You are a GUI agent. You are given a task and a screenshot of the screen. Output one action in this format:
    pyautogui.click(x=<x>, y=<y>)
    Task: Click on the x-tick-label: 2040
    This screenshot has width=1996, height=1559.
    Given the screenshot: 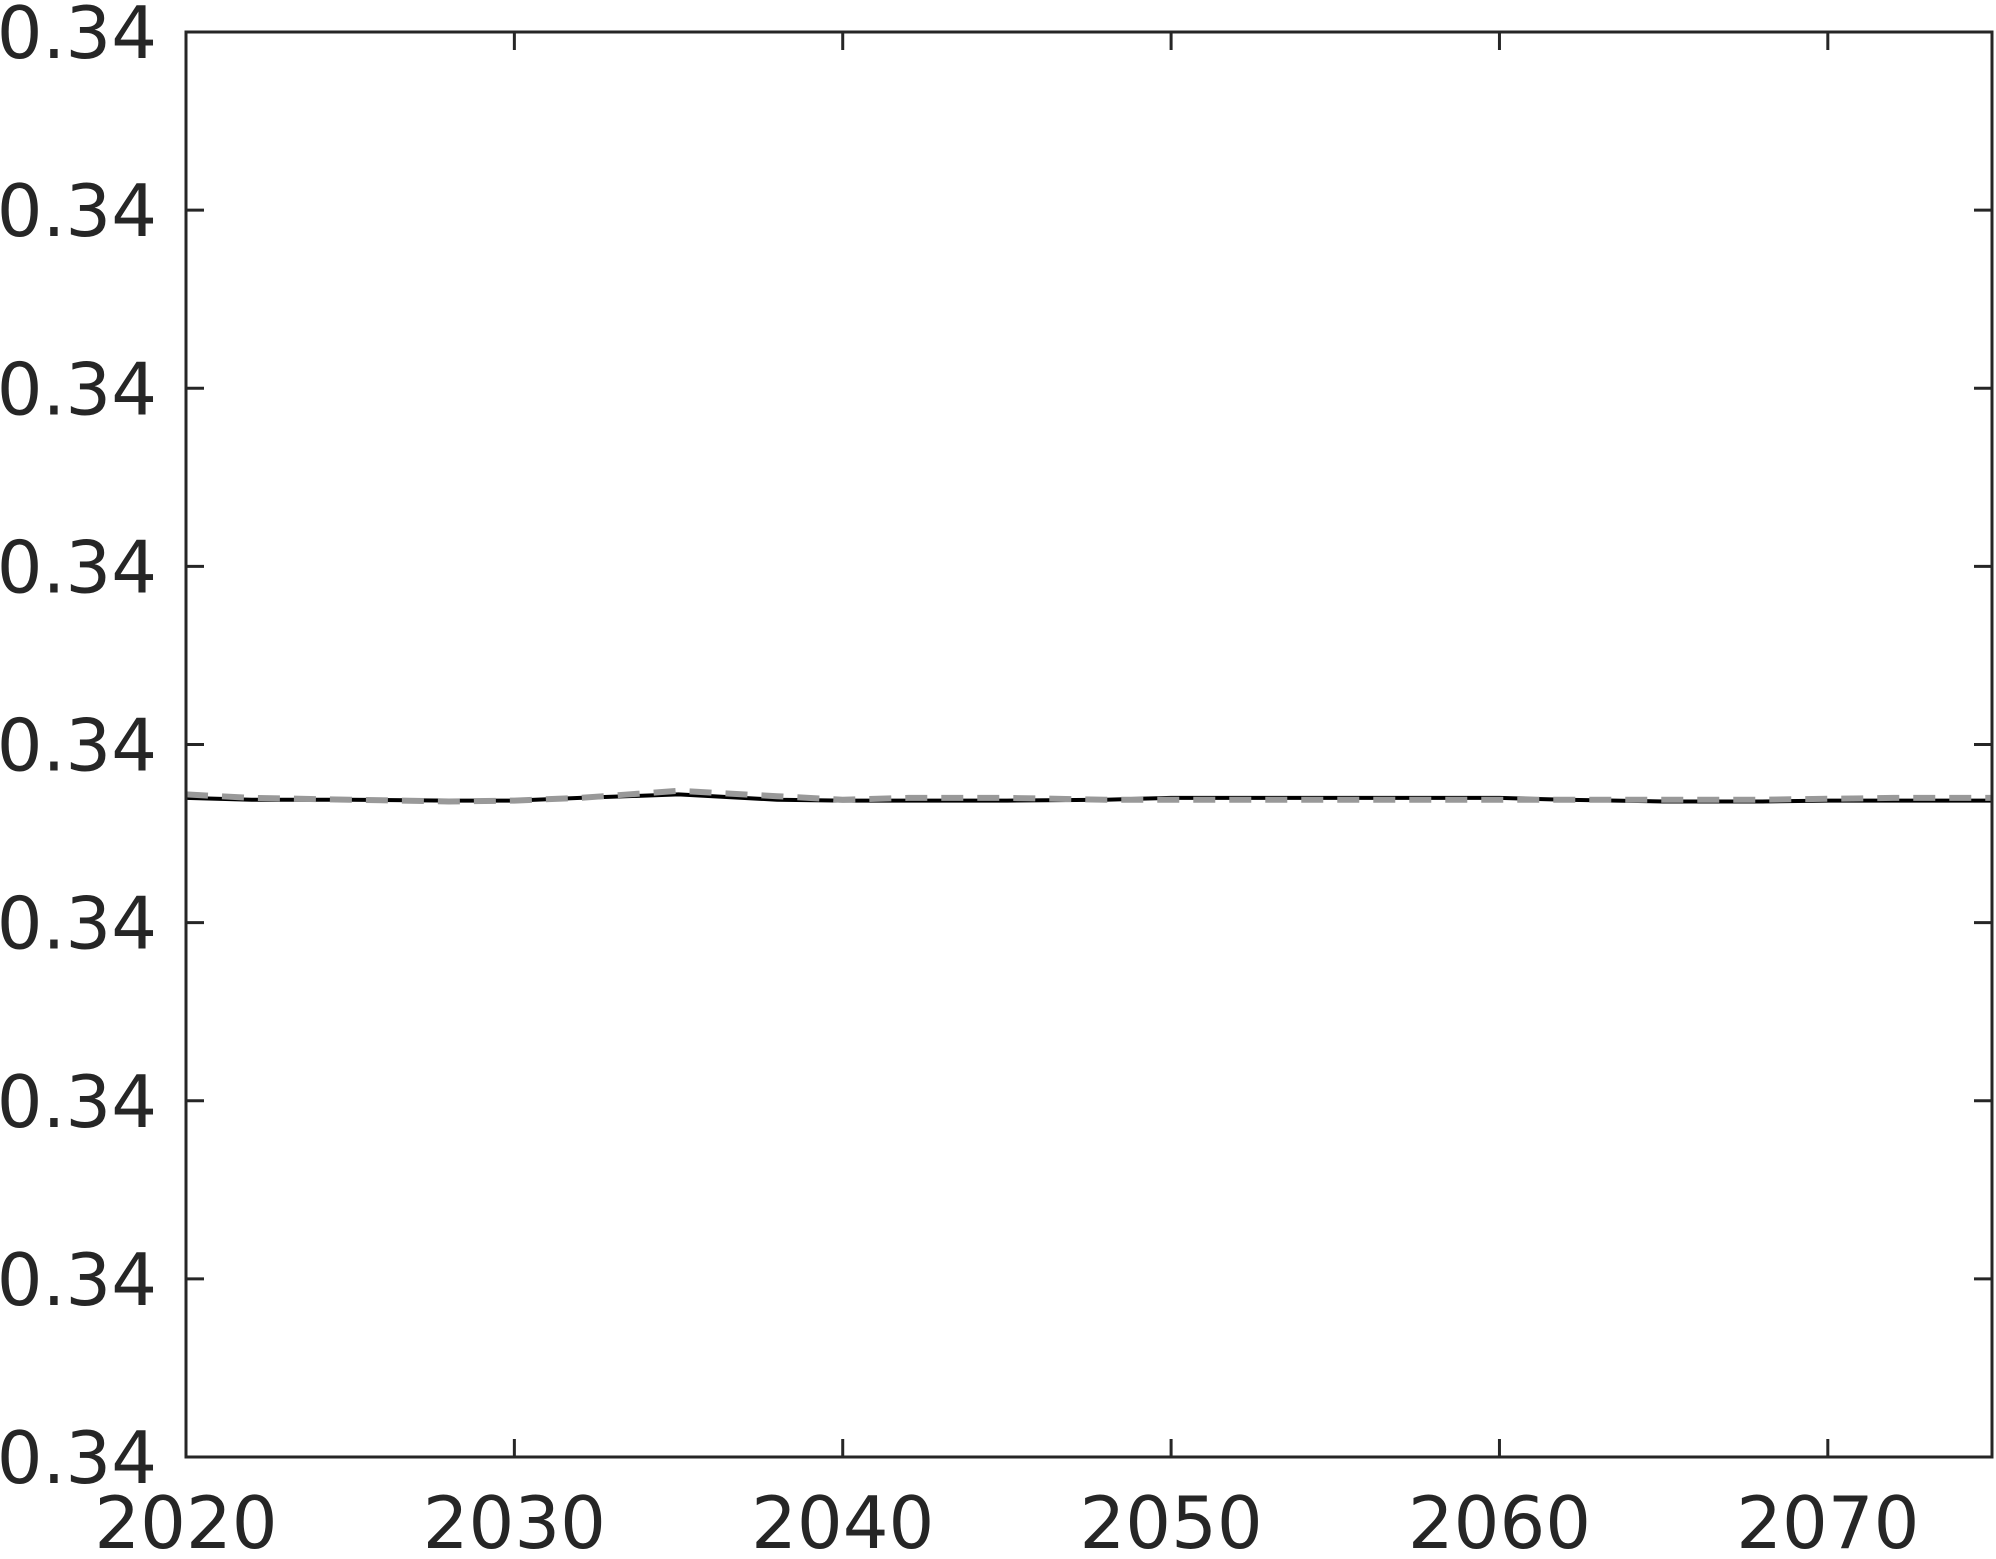 What is the action you would take?
    pyautogui.click(x=842, y=1517)
    